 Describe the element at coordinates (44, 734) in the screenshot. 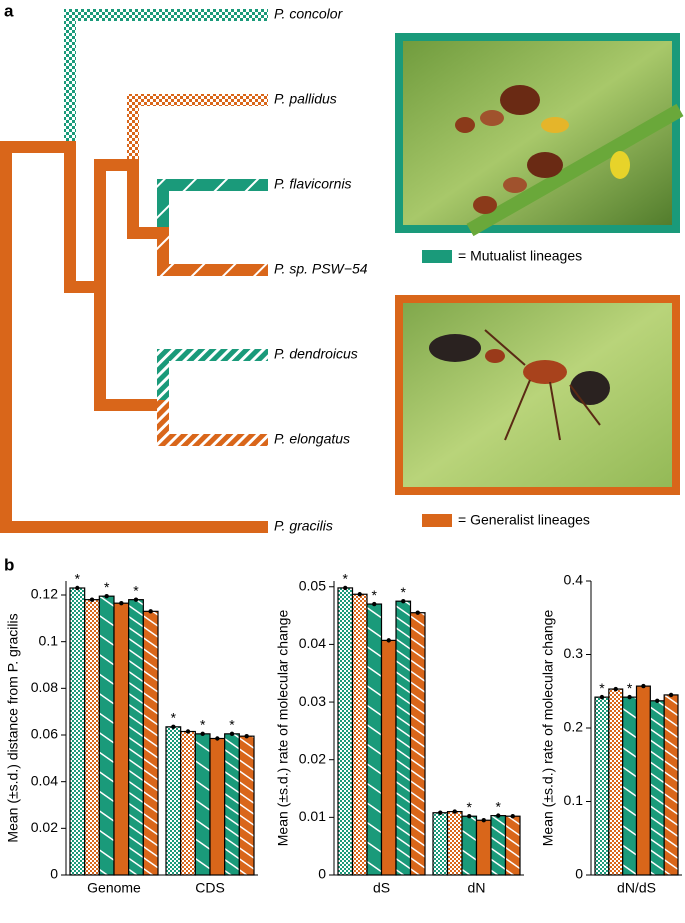

I see `y-tick-label: 0.06` at that location.